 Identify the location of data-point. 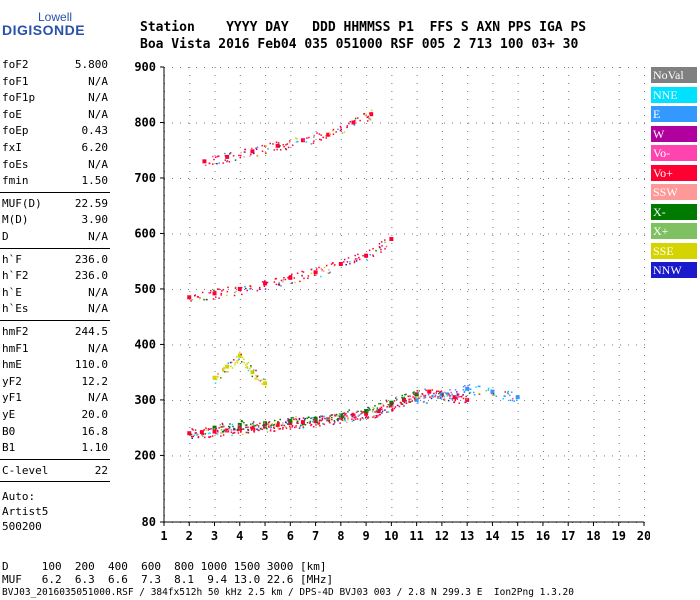
(340, 263).